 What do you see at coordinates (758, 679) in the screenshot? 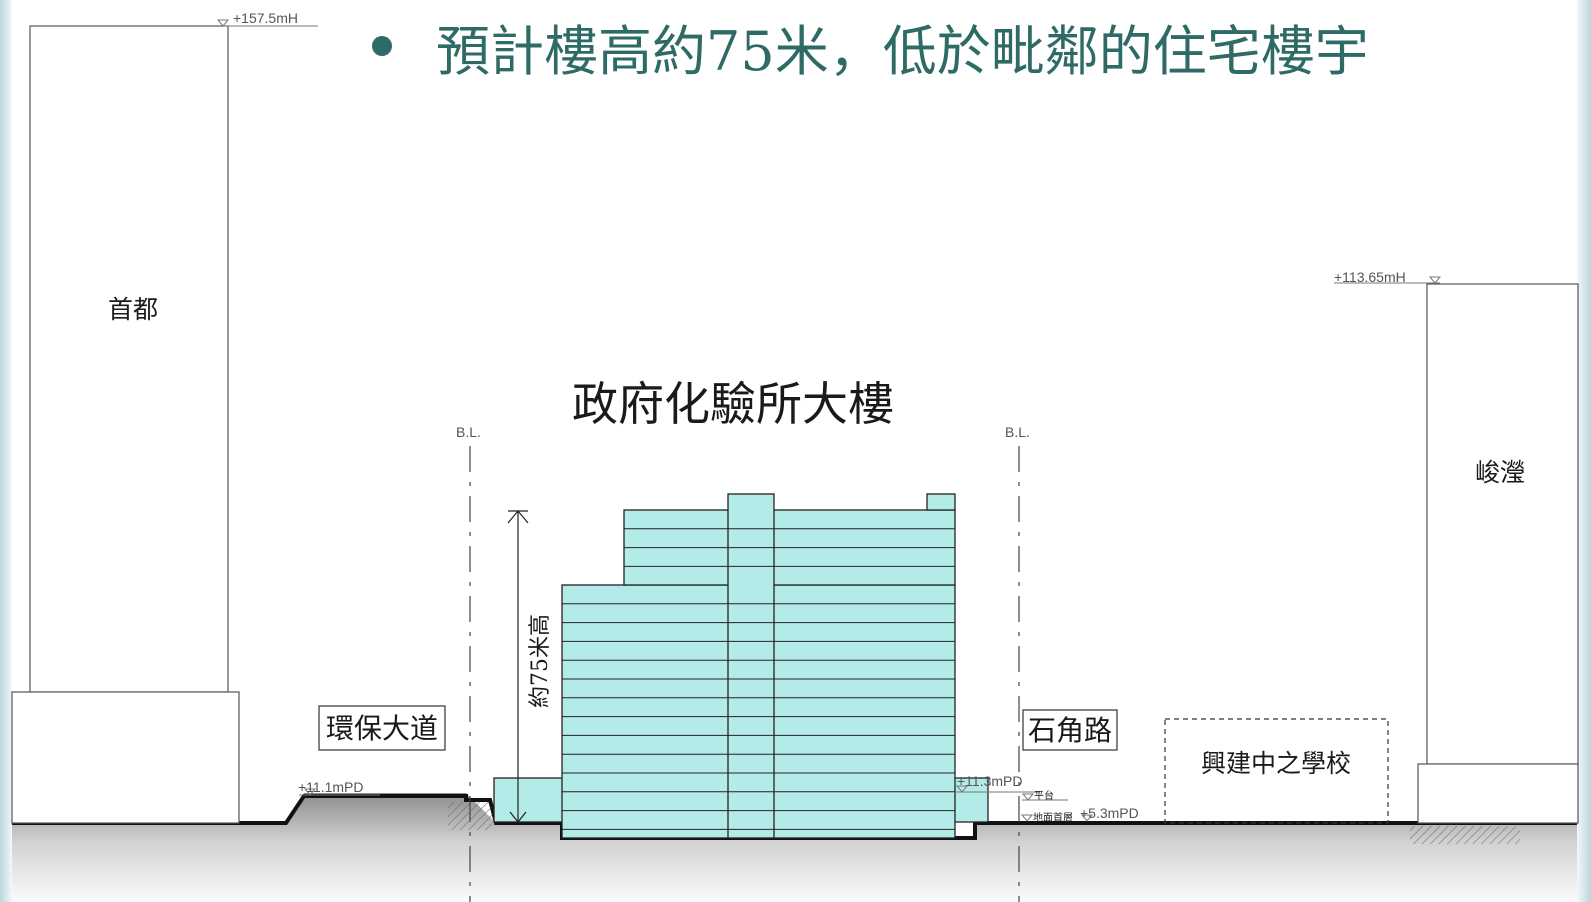
I see `floor-lines` at bounding box center [758, 679].